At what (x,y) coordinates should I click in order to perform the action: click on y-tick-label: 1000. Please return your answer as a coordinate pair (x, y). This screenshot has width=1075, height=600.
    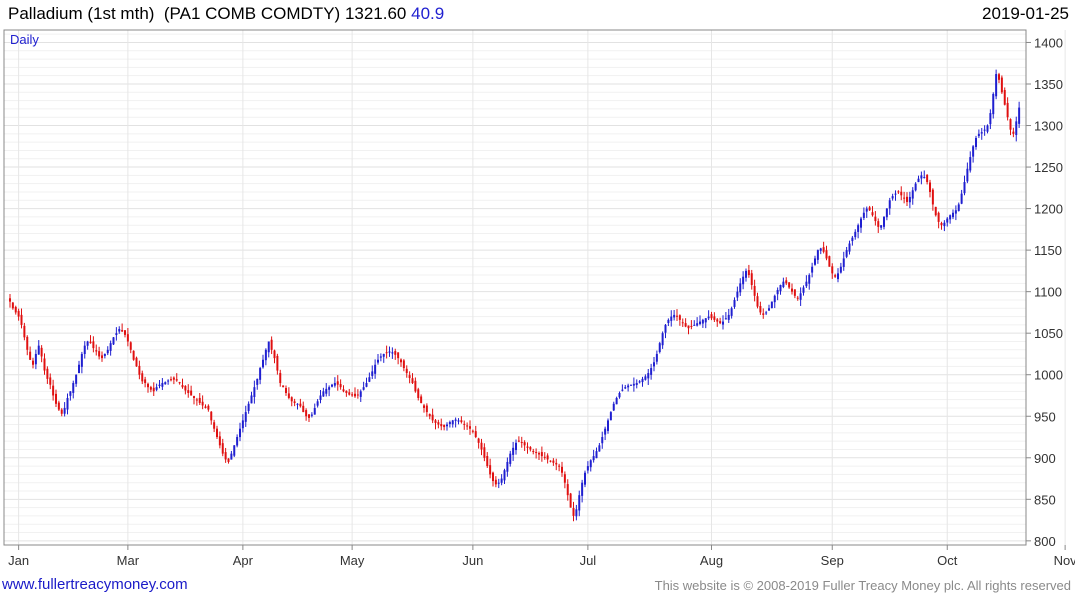
    Looking at the image, I should click on (1048, 375).